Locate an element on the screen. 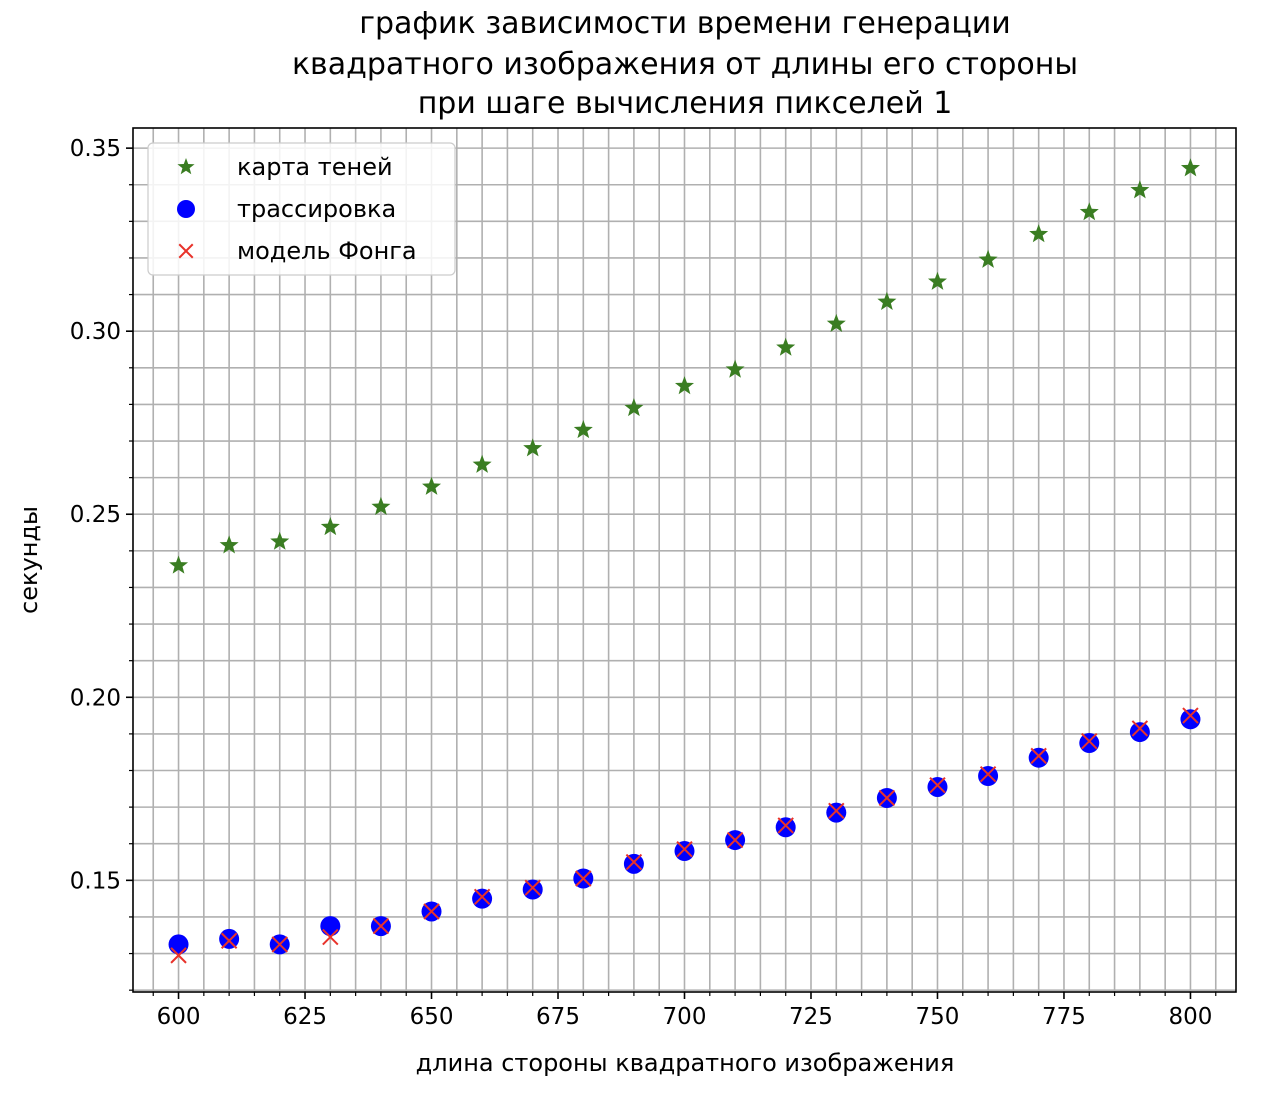 This screenshot has width=1262, height=1096. legend: карта теней трассировка модель Фонга is located at coordinates (301, 209).